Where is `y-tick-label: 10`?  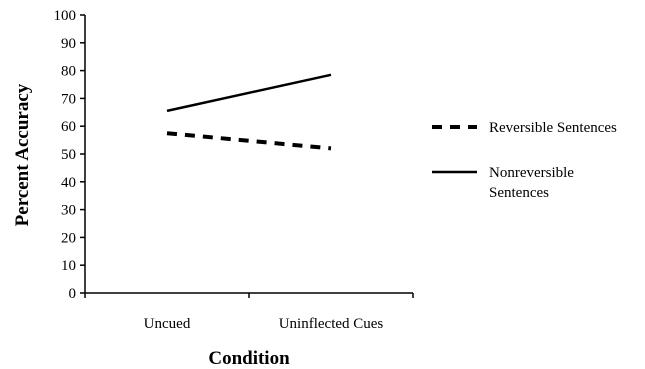 y-tick-label: 10 is located at coordinates (68, 266).